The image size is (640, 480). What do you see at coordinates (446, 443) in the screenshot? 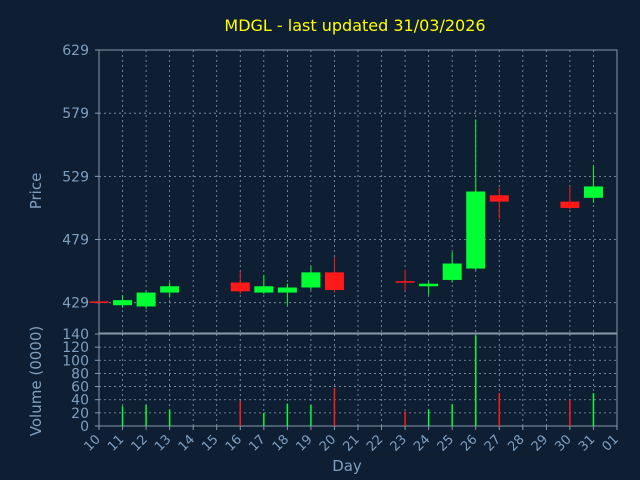
I see `x-tick-label: 25` at bounding box center [446, 443].